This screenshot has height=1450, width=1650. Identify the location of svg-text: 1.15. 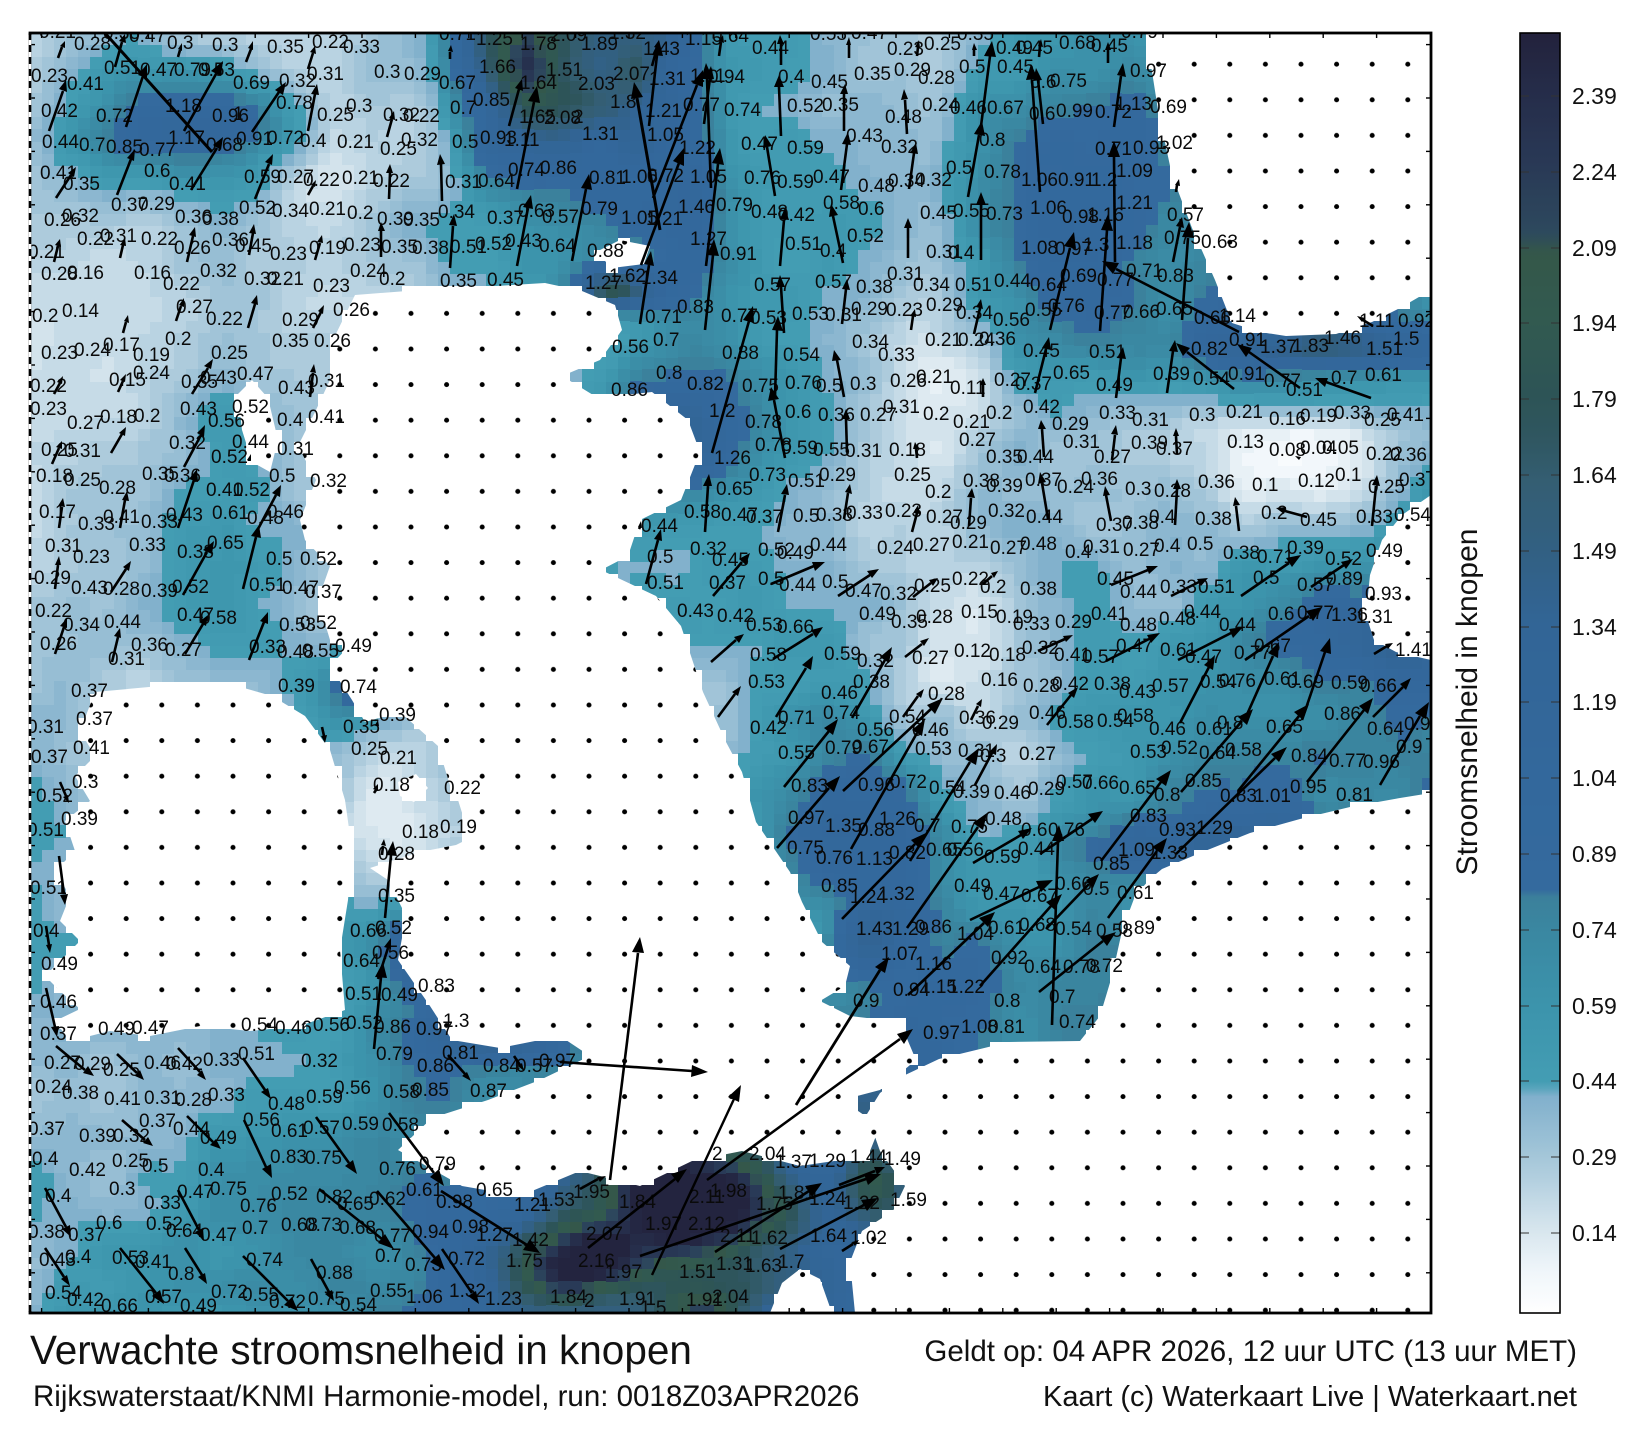
(703, 39).